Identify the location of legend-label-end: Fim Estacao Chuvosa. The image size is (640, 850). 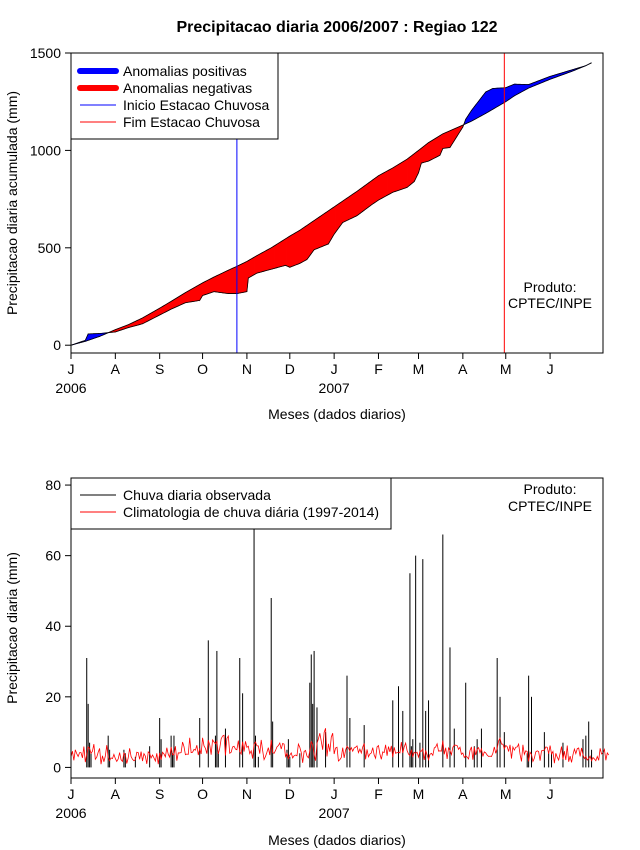
(191, 122).